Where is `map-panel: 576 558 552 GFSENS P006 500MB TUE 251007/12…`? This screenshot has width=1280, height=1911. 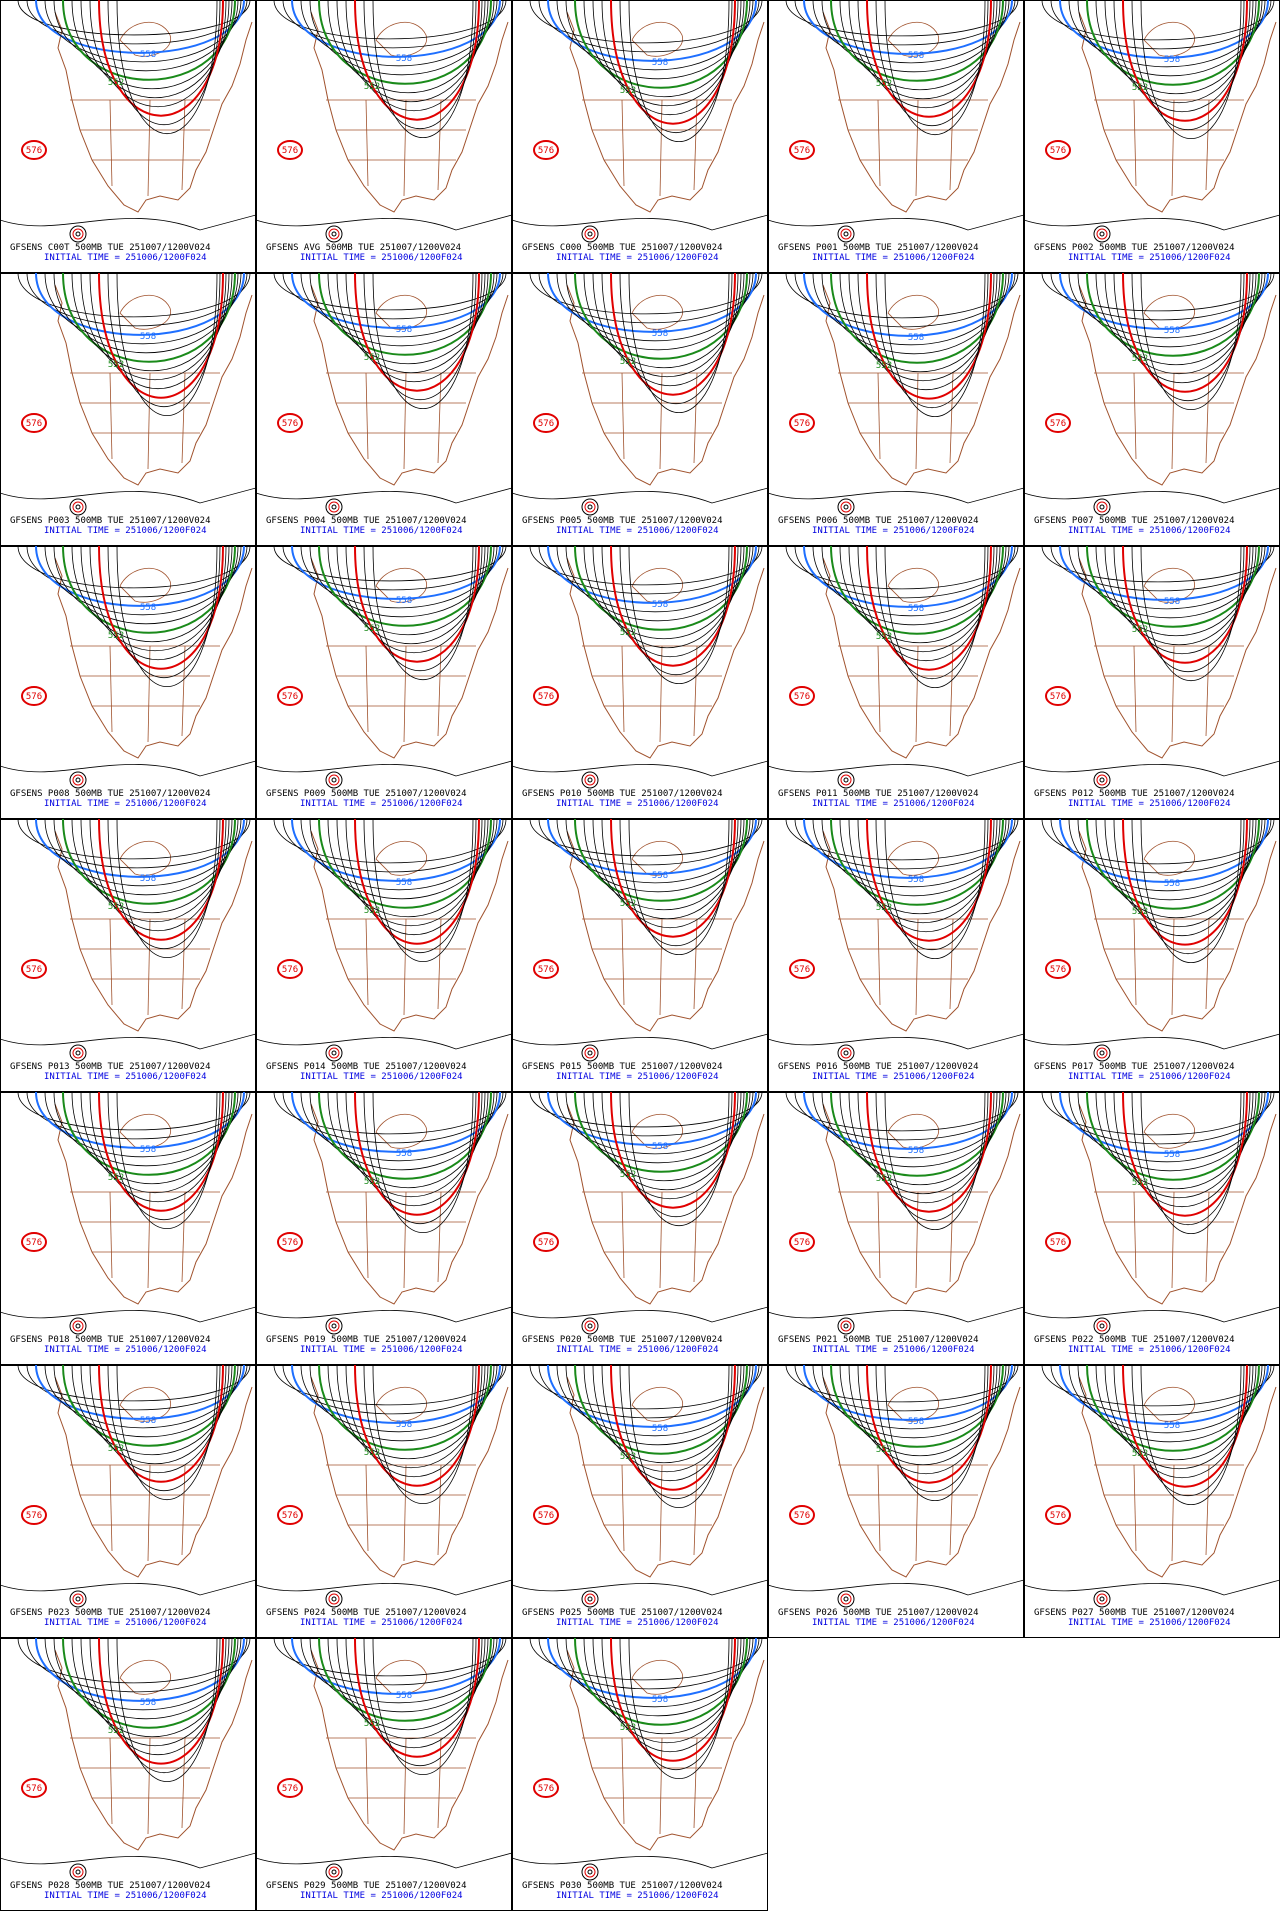 map-panel: 576 558 552 GFSENS P006 500MB TUE 251007/12… is located at coordinates (896, 409).